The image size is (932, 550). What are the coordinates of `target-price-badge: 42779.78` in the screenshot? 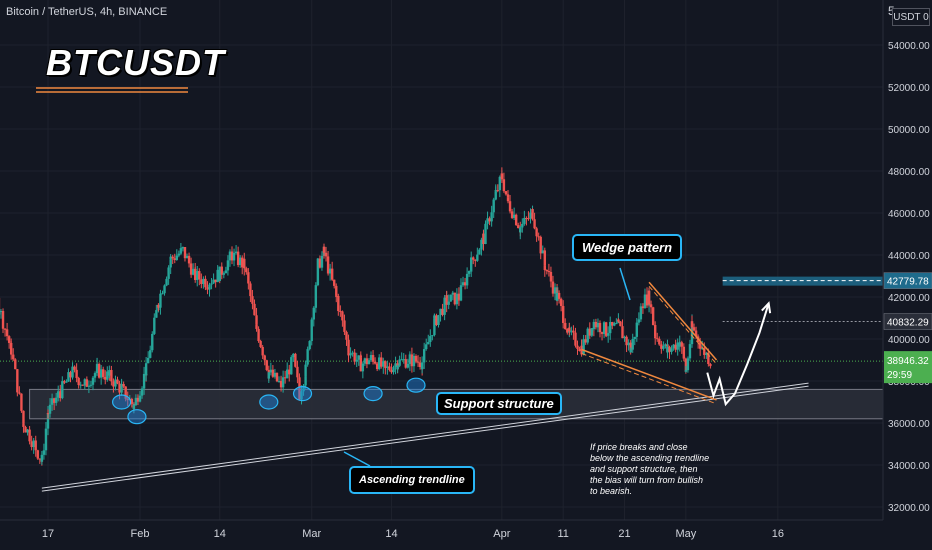 It's located at (908, 282).